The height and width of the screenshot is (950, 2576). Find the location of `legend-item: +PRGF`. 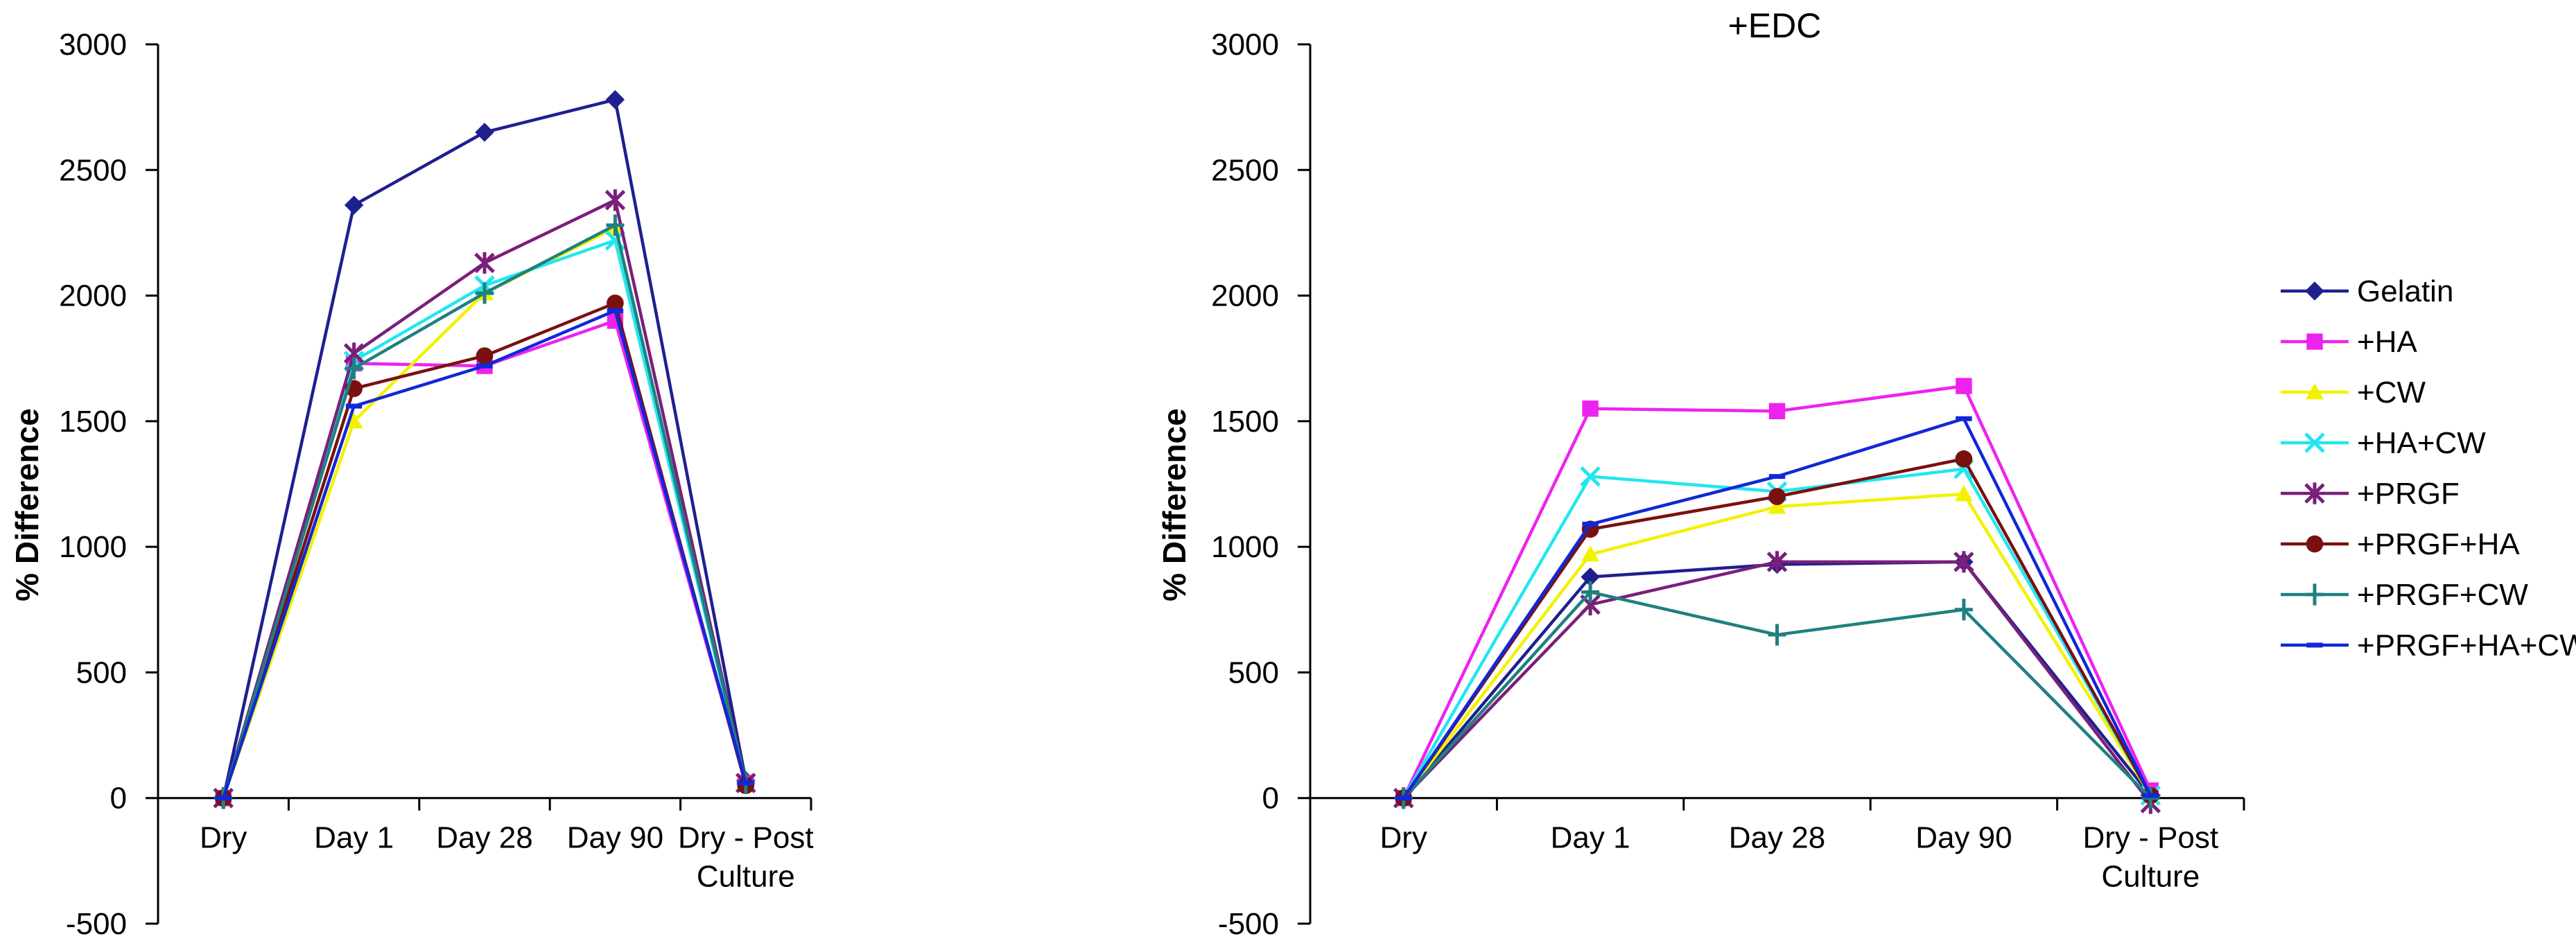

legend-item: +PRGF is located at coordinates (2370, 494).